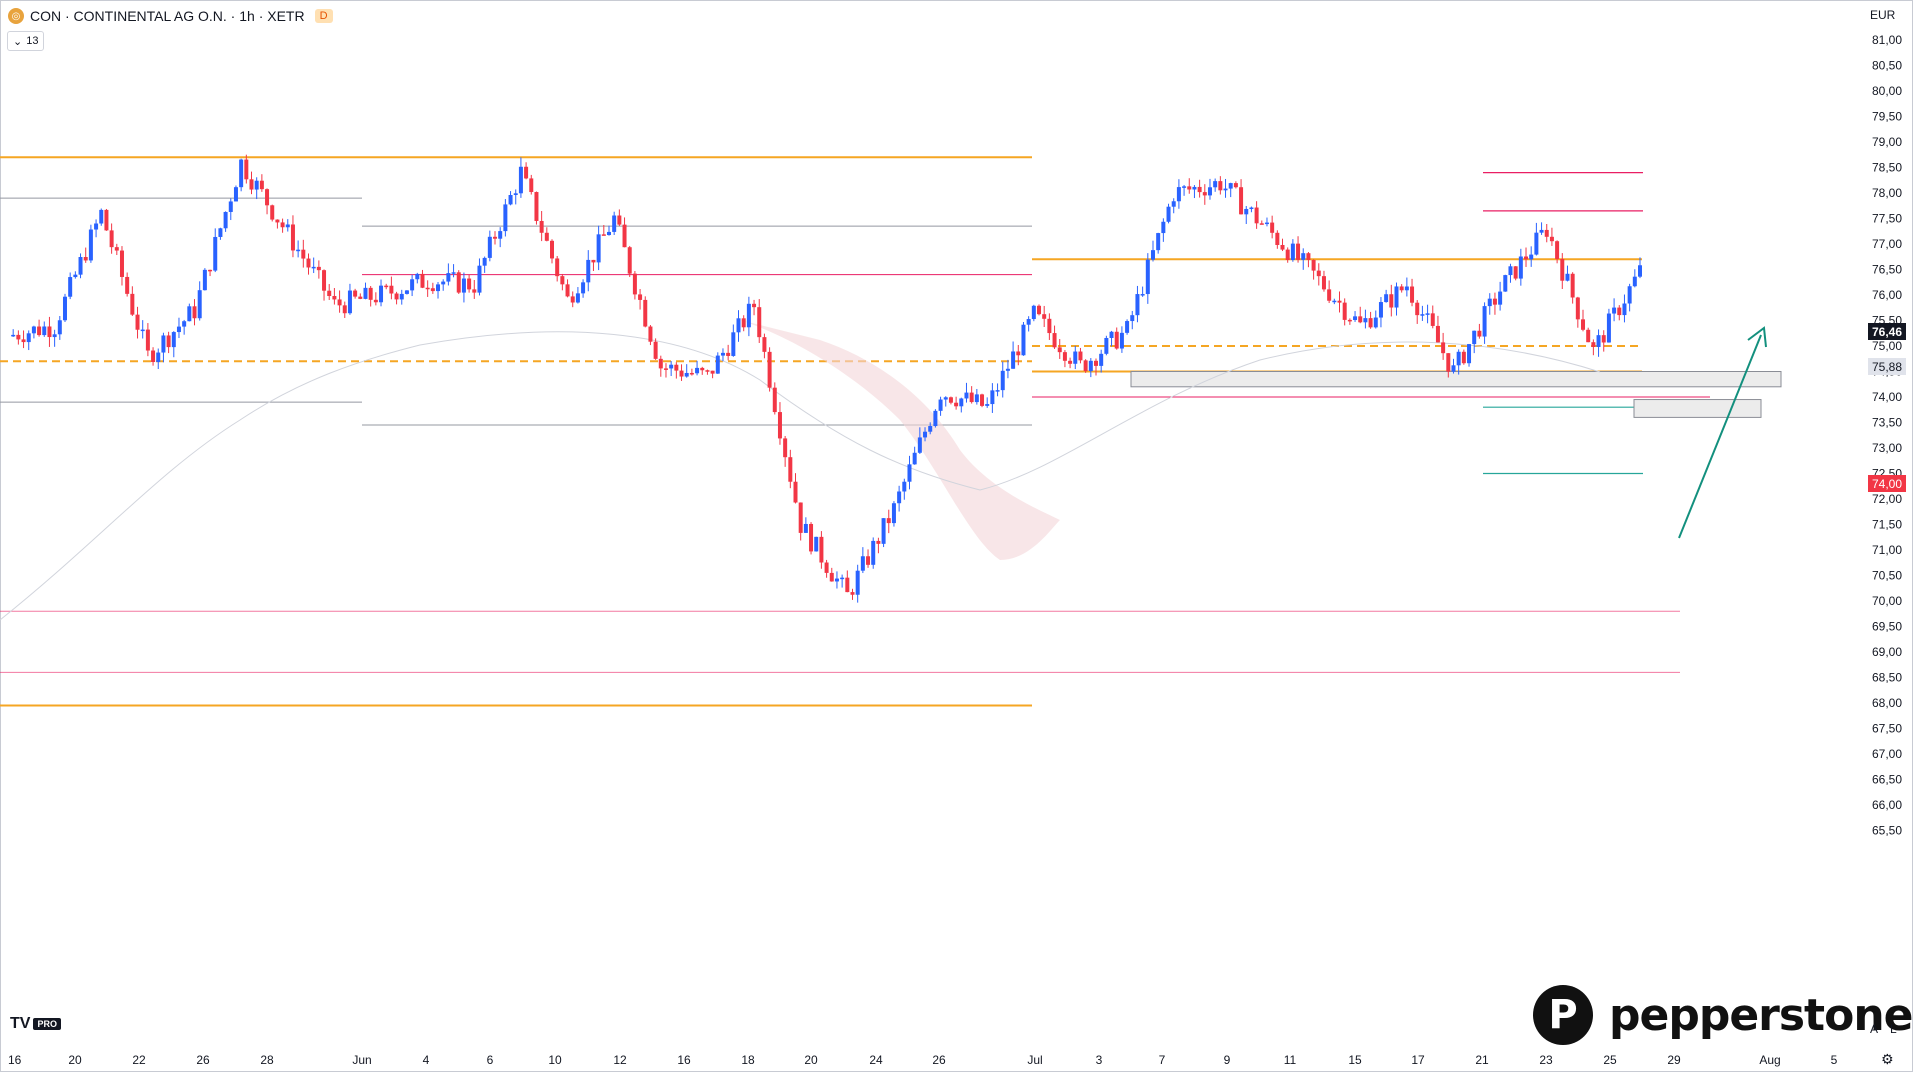 This screenshot has height=1072, width=1913. Describe the element at coordinates (1887, 652) in the screenshot. I see `y-tick-label: 69,00` at that location.